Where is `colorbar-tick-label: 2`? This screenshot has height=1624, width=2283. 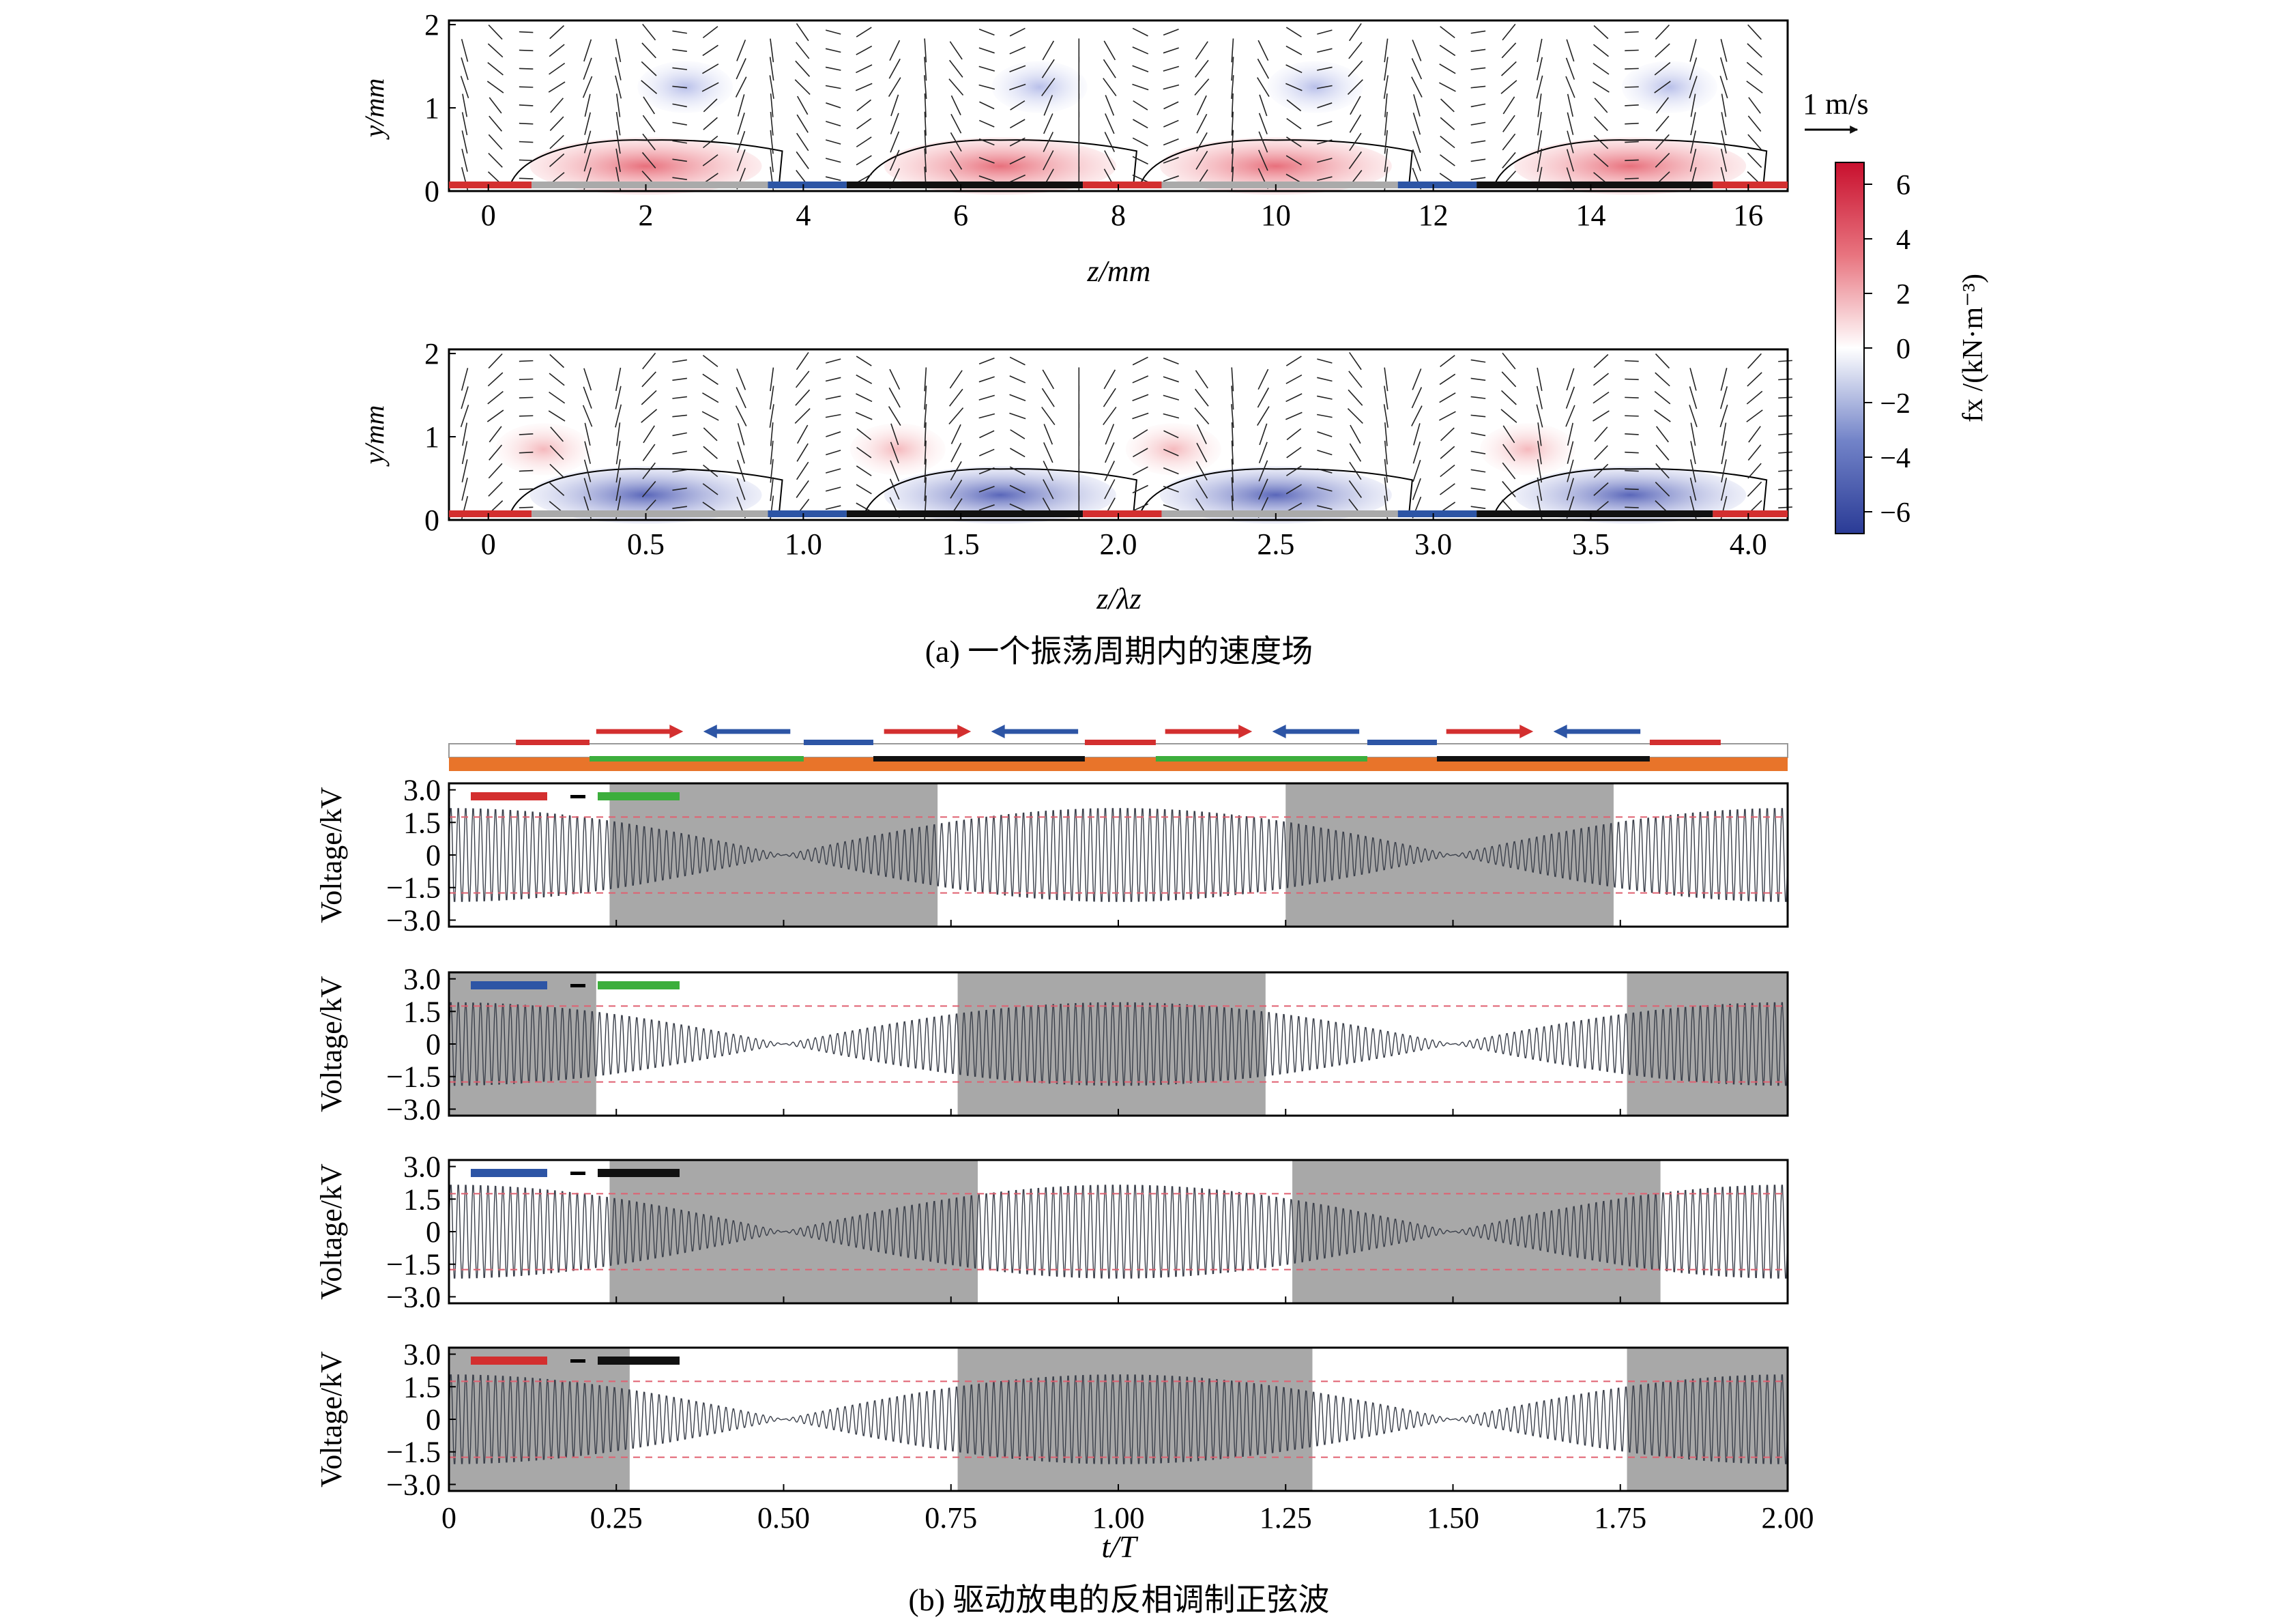
colorbar-tick-label: 2 is located at coordinates (1903, 294).